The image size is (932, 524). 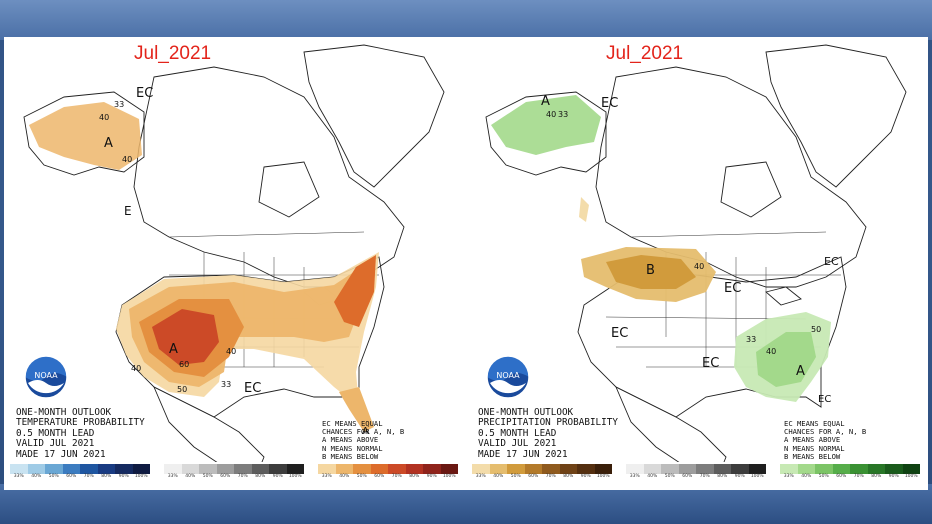 I want to click on scale-below-group, so click(x=542, y=469).